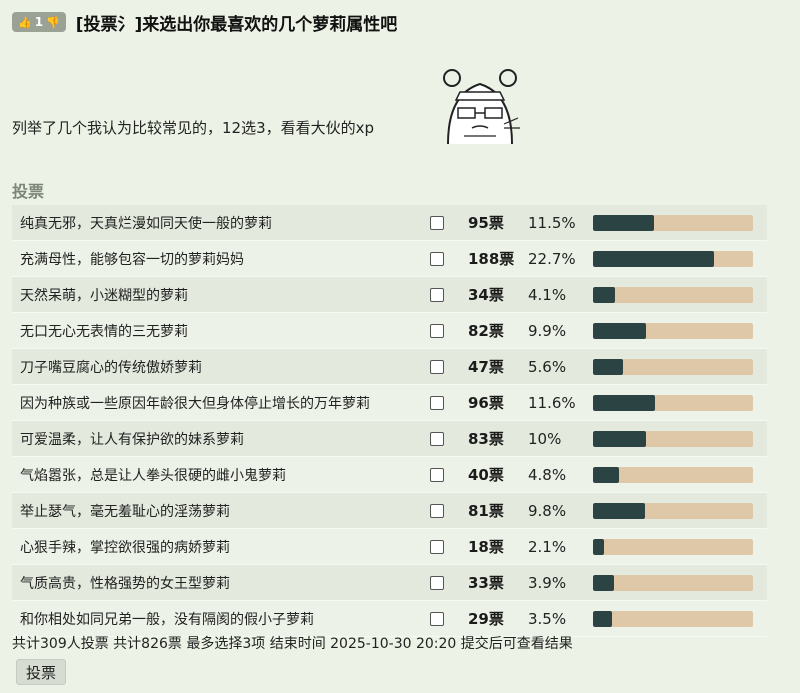  Describe the element at coordinates (132, 259) in the screenshot. I see `poll-option-label: 充满母性，能够包容一切的萝莉妈妈` at that location.